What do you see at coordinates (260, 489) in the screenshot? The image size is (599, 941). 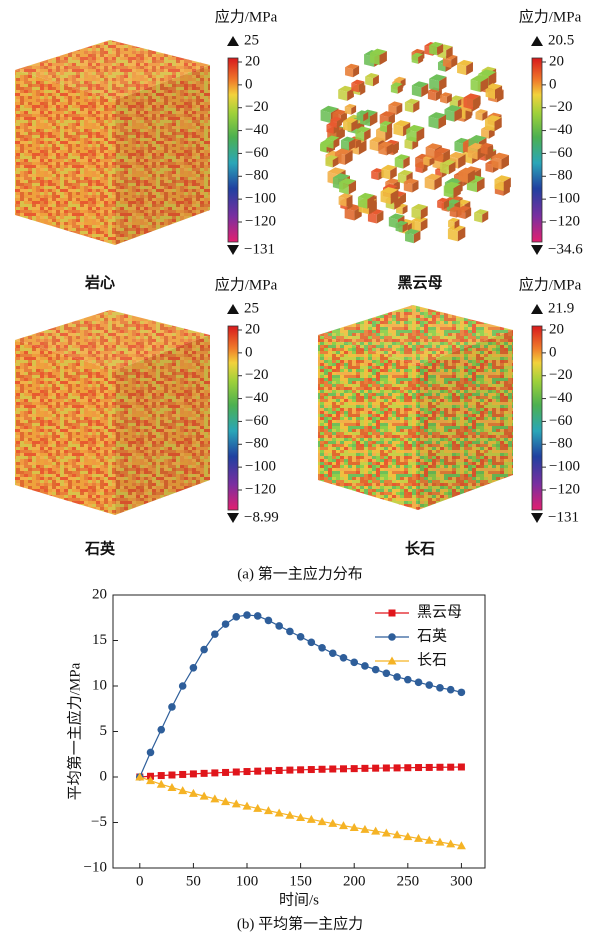 I see `colorbar-tick-label: −120` at bounding box center [260, 489].